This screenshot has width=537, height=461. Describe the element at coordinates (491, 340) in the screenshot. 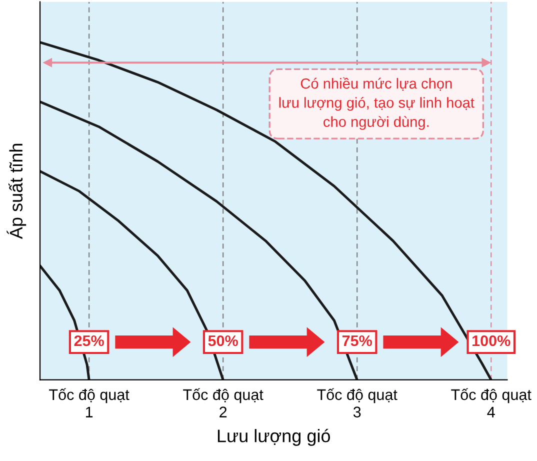

I see `annotation: 100%` at that location.